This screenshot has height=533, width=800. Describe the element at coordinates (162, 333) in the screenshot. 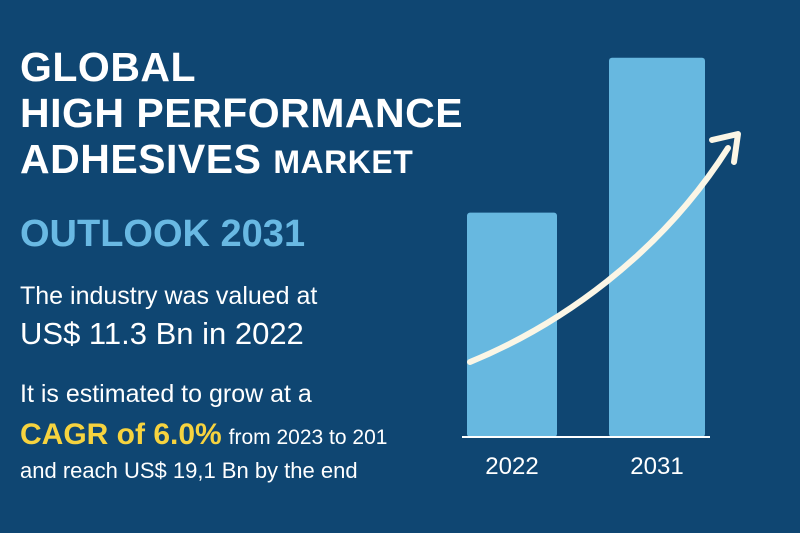

I see `fact-valued-amount: US$ 11.3 Bn in 2022` at that location.